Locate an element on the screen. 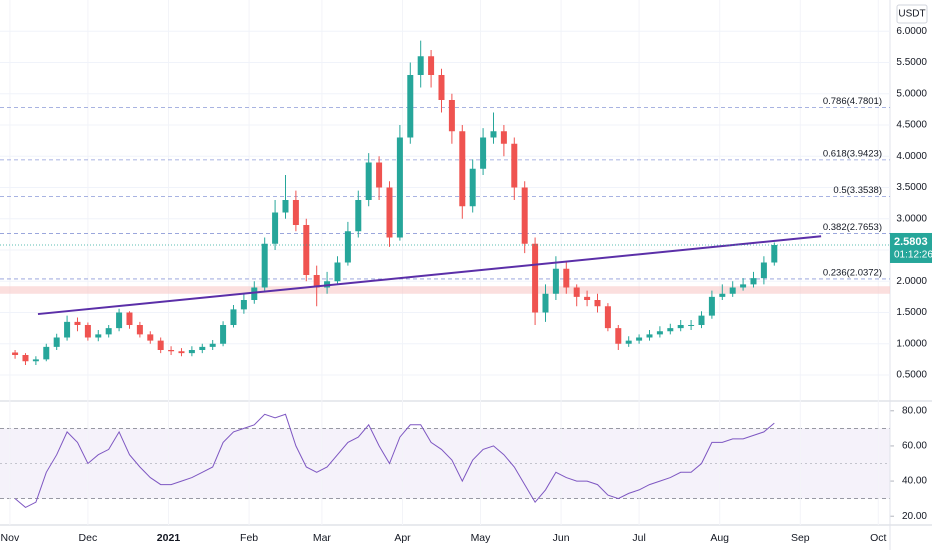 The height and width of the screenshot is (550, 932). y-tick-label: 5.5000 is located at coordinates (911, 62).